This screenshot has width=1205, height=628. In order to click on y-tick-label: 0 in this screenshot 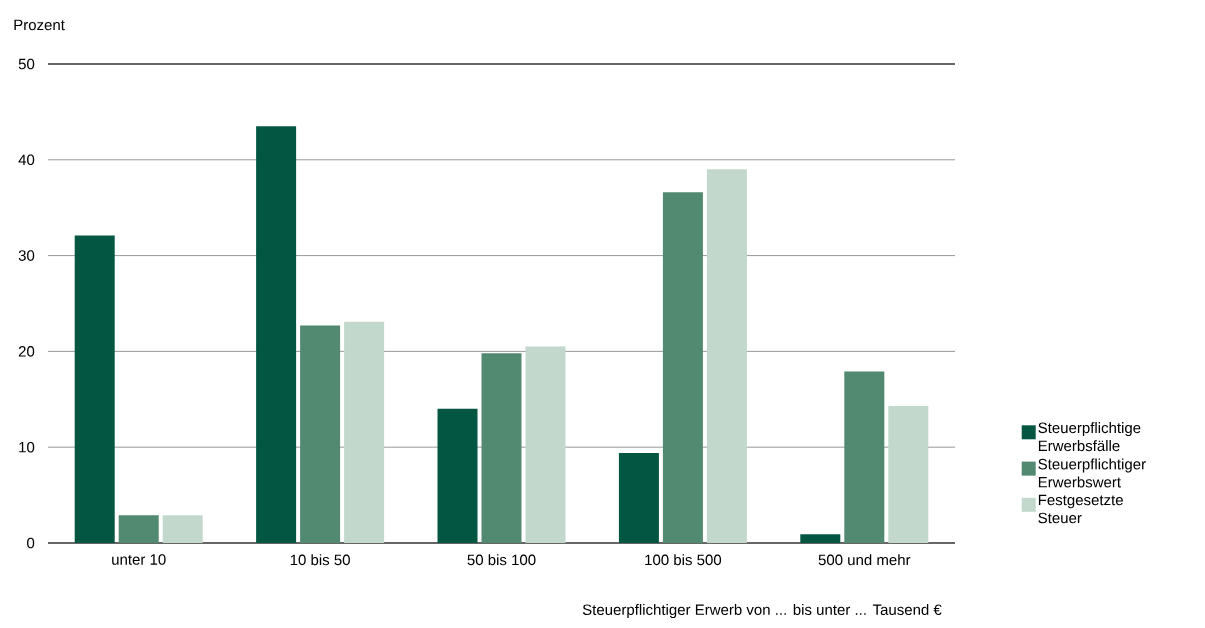, I will do `click(31, 543)`.